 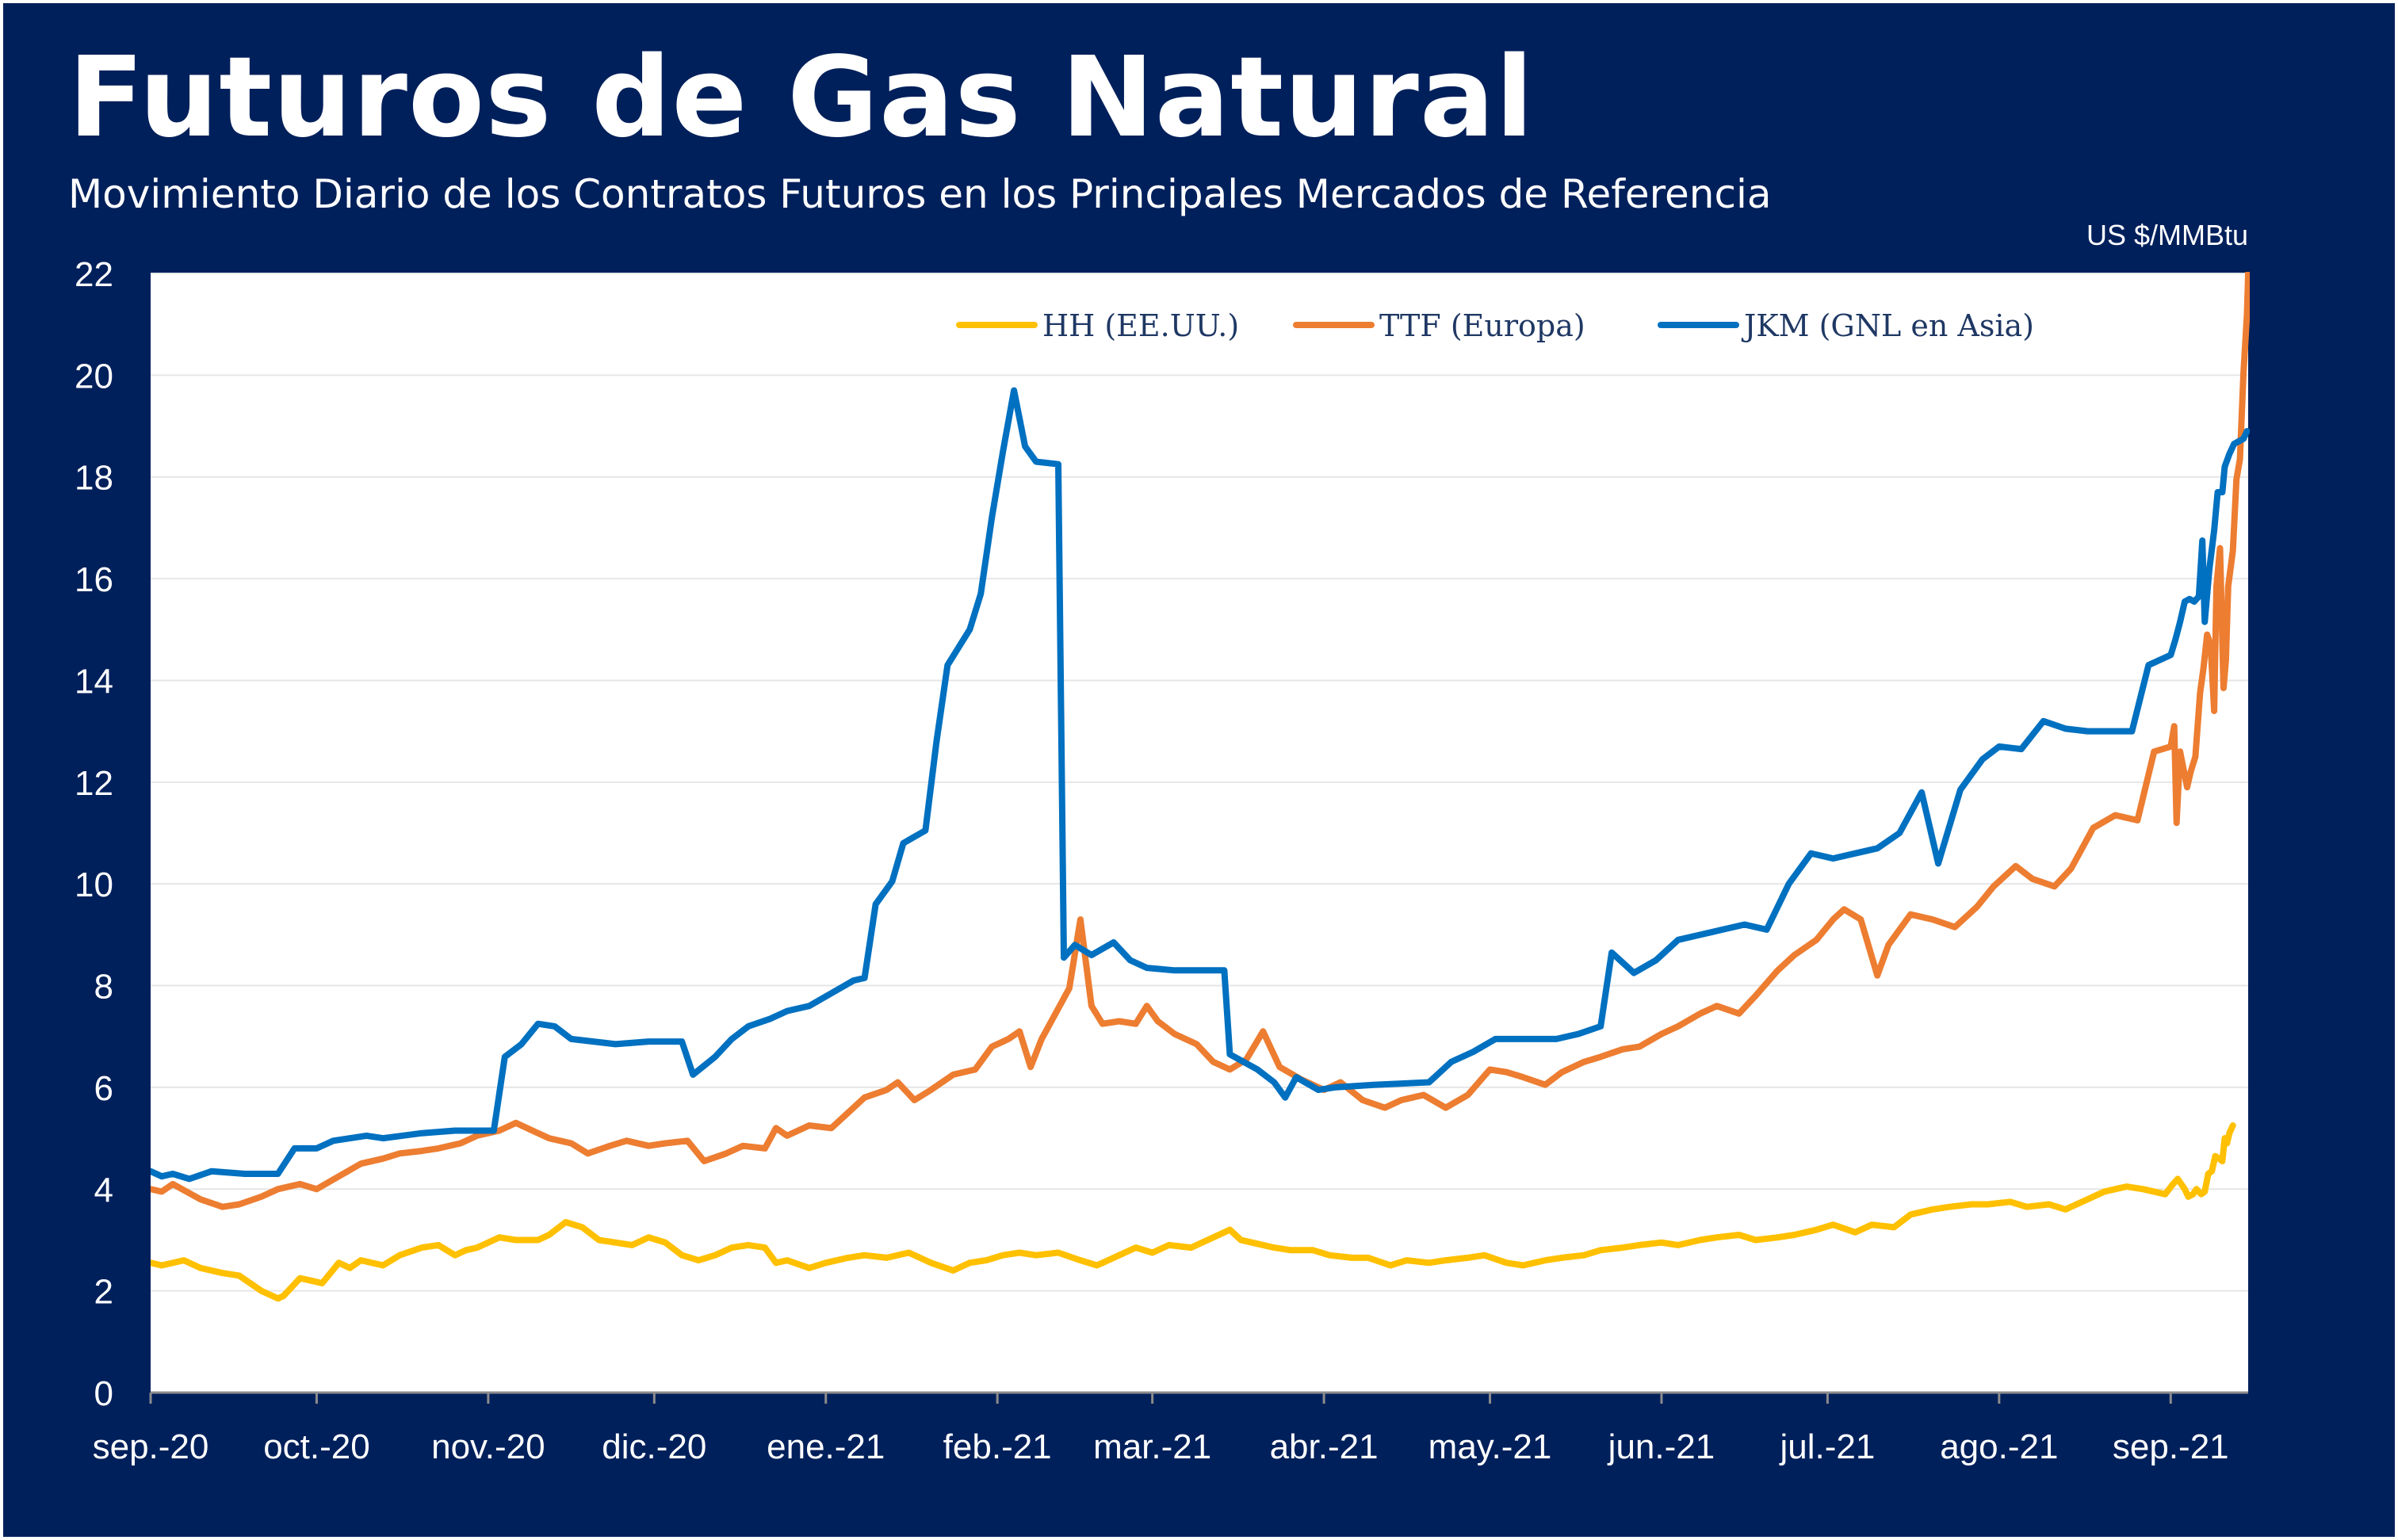 What do you see at coordinates (103, 1190) in the screenshot?
I see `y-tick-label: 4` at bounding box center [103, 1190].